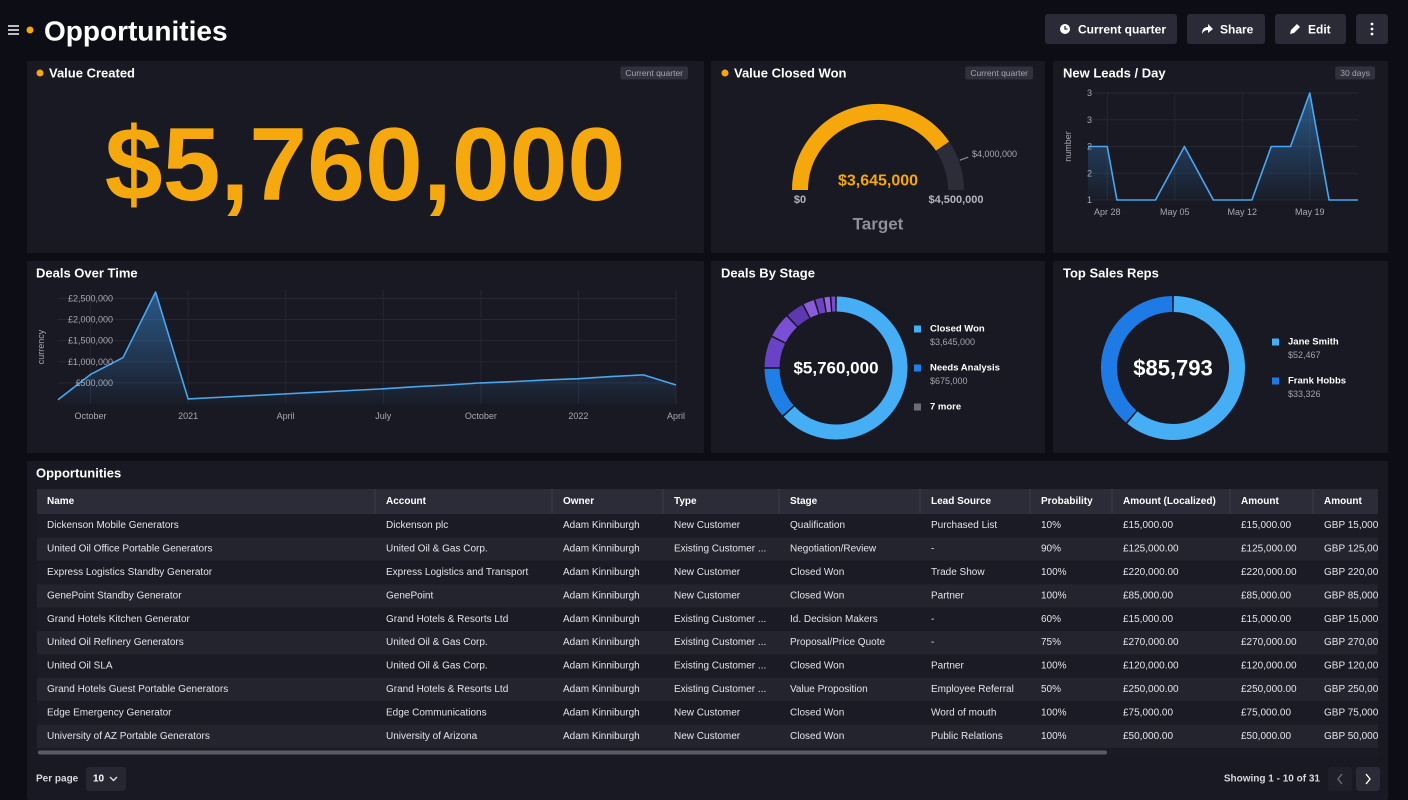 The image size is (1408, 800). I want to click on table-cell: £75,000.00, so click(1148, 712).